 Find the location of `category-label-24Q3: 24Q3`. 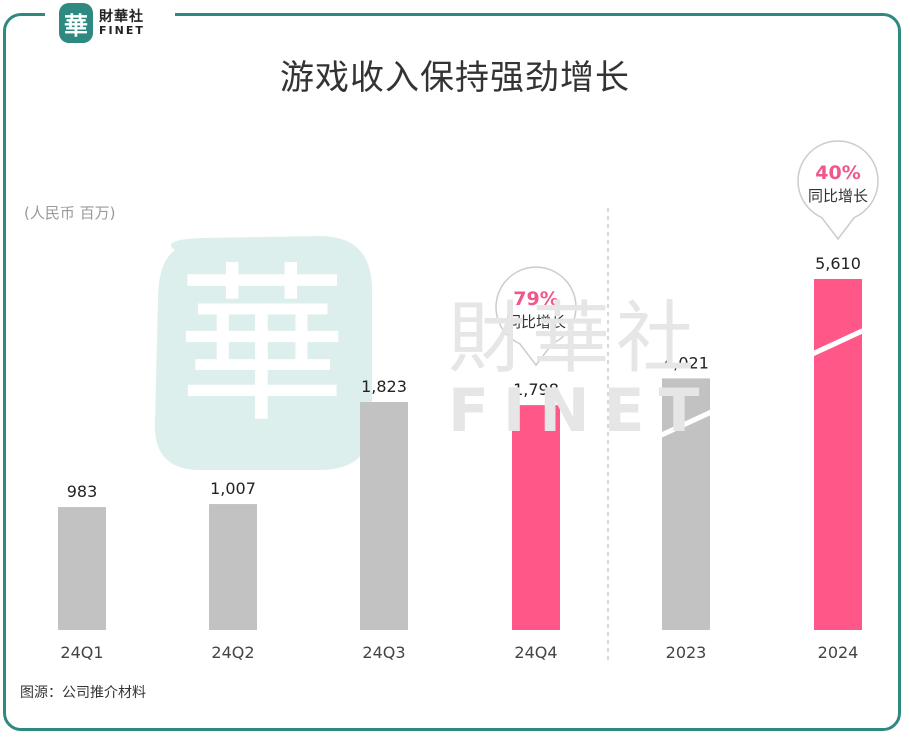

category-label-24Q3: 24Q3 is located at coordinates (383, 652).